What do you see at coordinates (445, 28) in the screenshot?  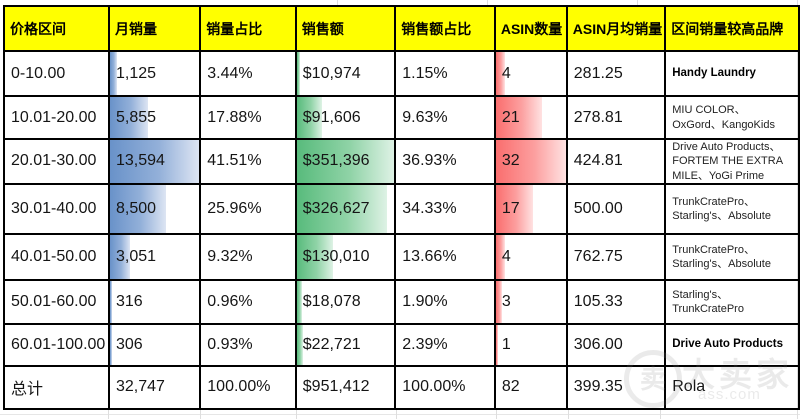 I see `header-revenue-share: 销售额占比` at bounding box center [445, 28].